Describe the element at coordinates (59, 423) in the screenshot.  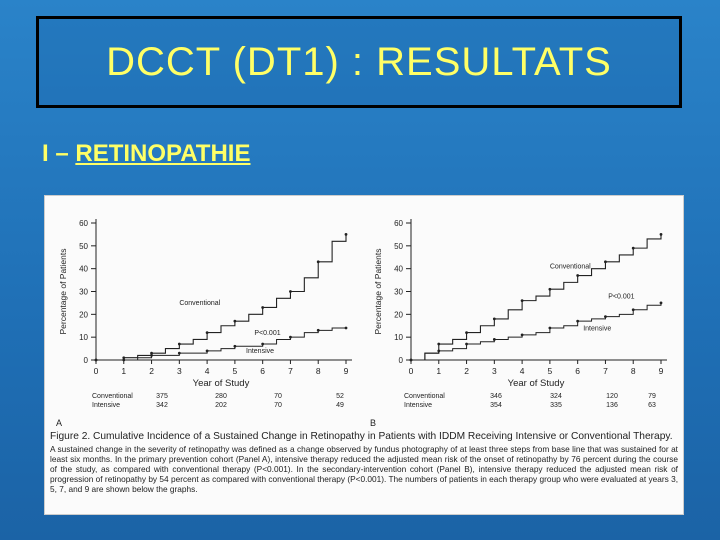
I see `panel-letter: A` at that location.